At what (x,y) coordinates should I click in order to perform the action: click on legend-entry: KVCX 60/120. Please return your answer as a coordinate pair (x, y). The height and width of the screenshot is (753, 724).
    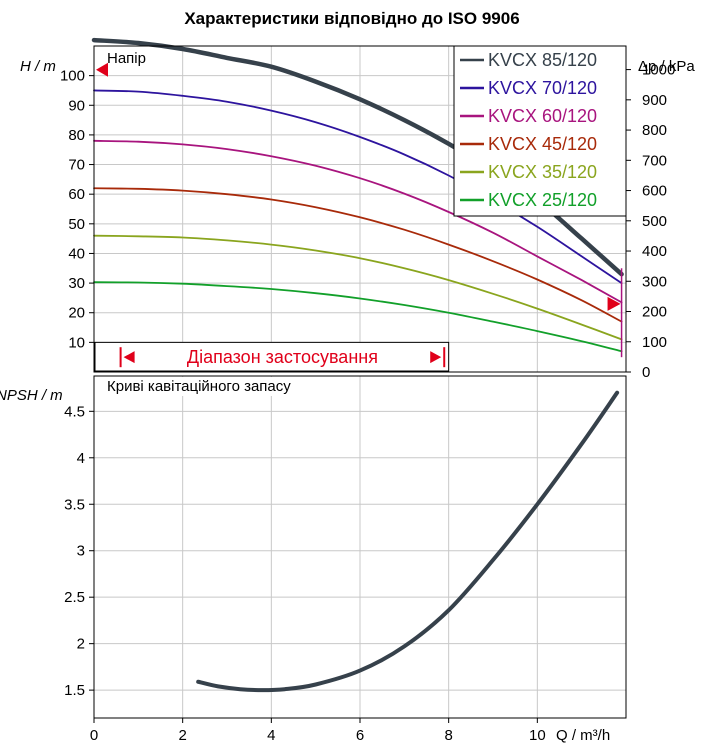
    Looking at the image, I should click on (542, 116).